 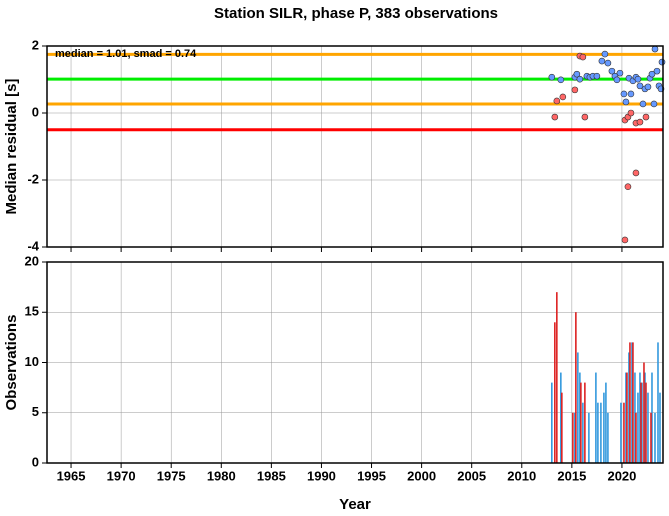 I want to click on x-tick-label: 2000, so click(x=421, y=475).